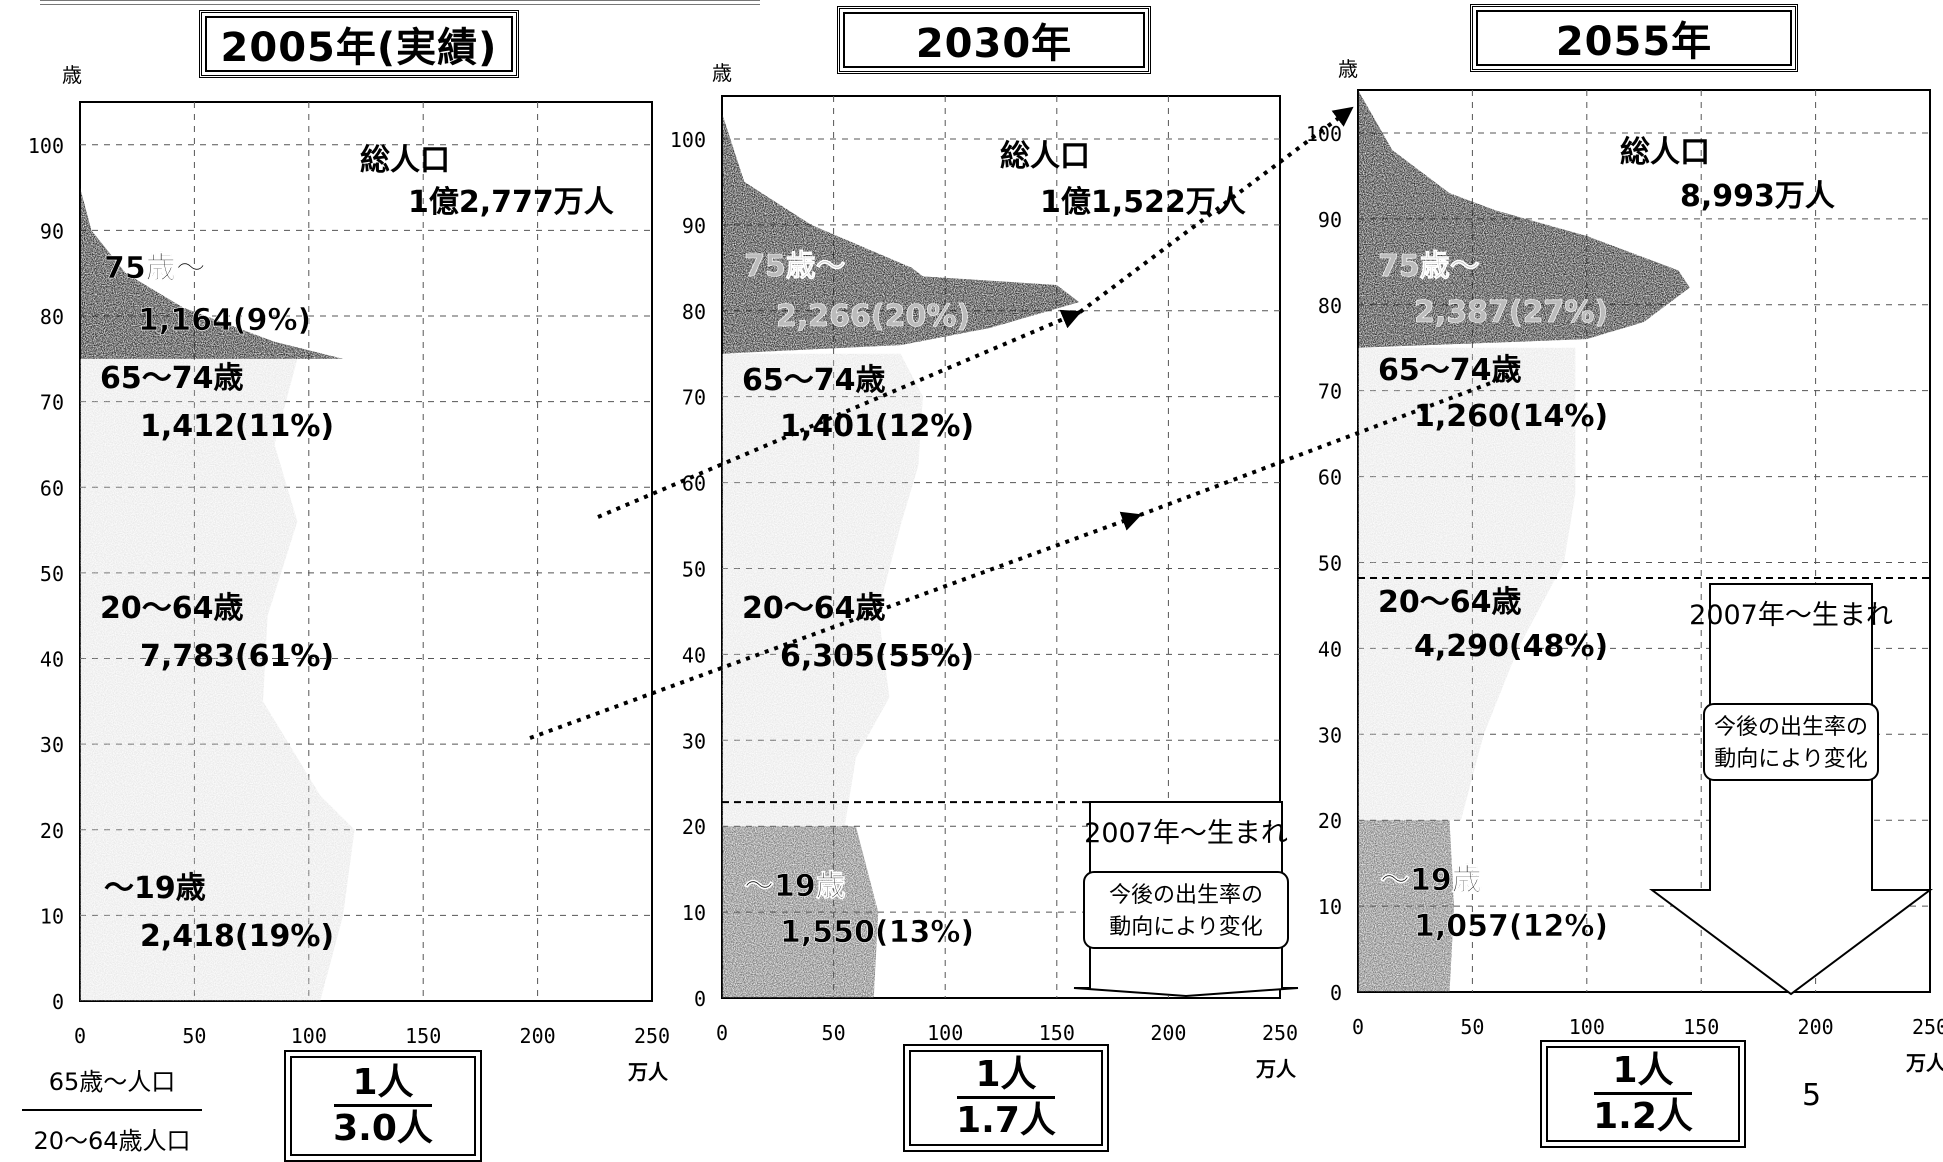  I want to click on ratio-denominator: 1.7人, so click(1006, 1120).